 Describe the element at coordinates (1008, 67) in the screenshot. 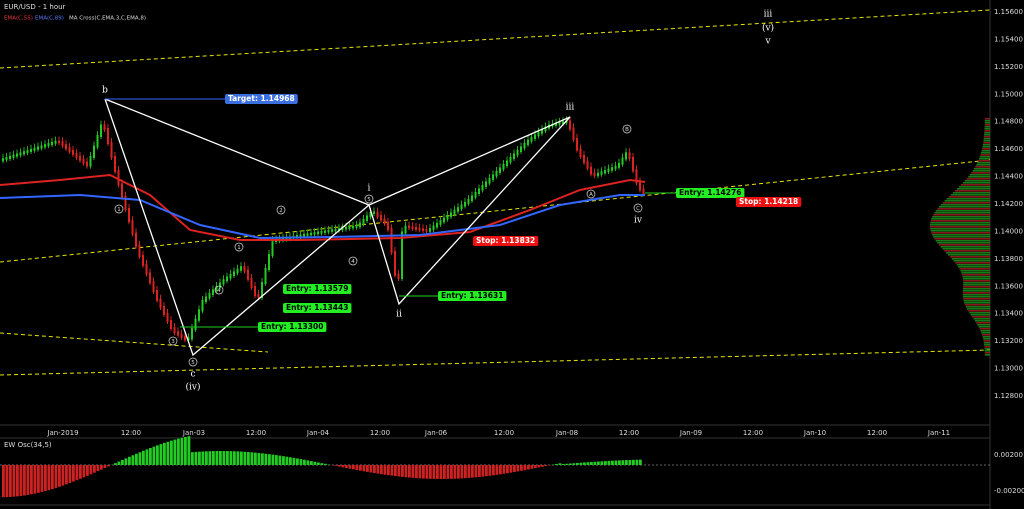

I see `price-label: 1.15200` at that location.